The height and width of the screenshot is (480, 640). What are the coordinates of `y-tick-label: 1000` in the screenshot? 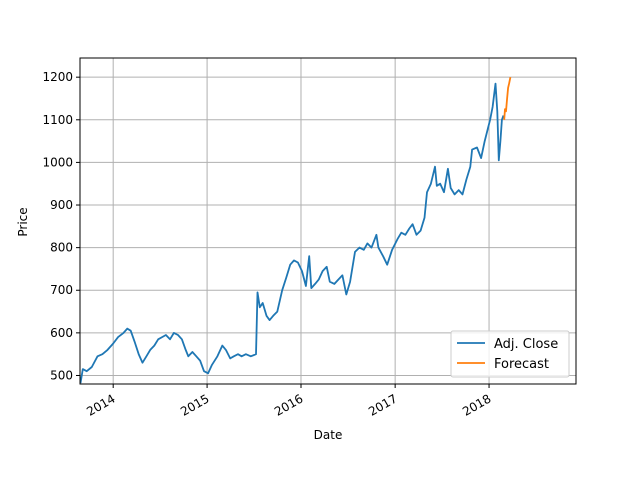 It's located at (57, 162).